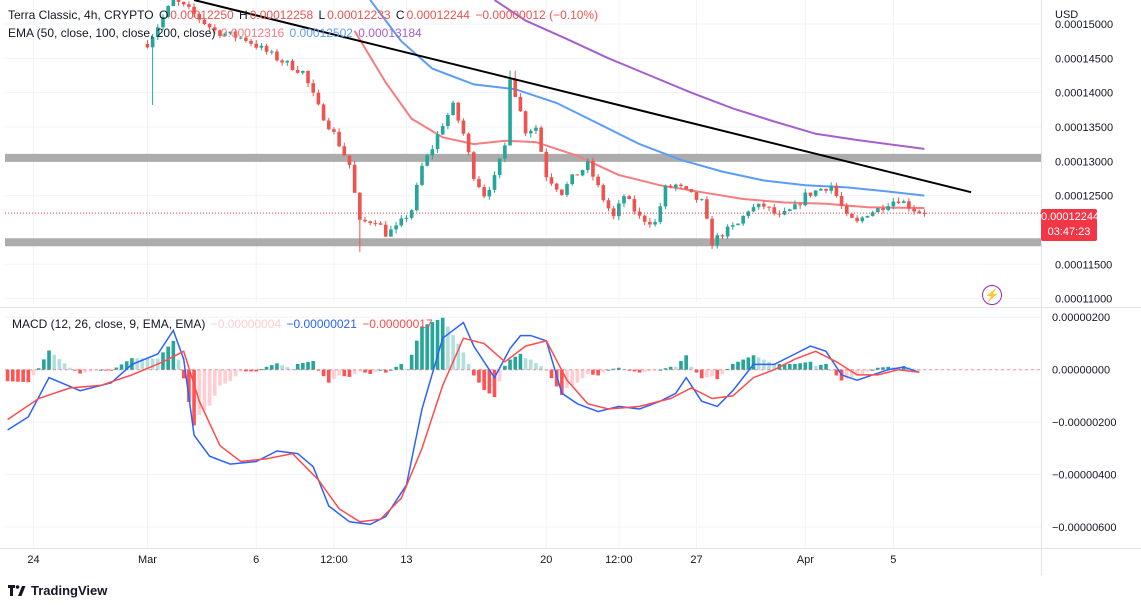 The height and width of the screenshot is (608, 1141). Describe the element at coordinates (112, 33) in the screenshot. I see `ema-label: EMA (50, close, 100, close, 200, close)` at that location.